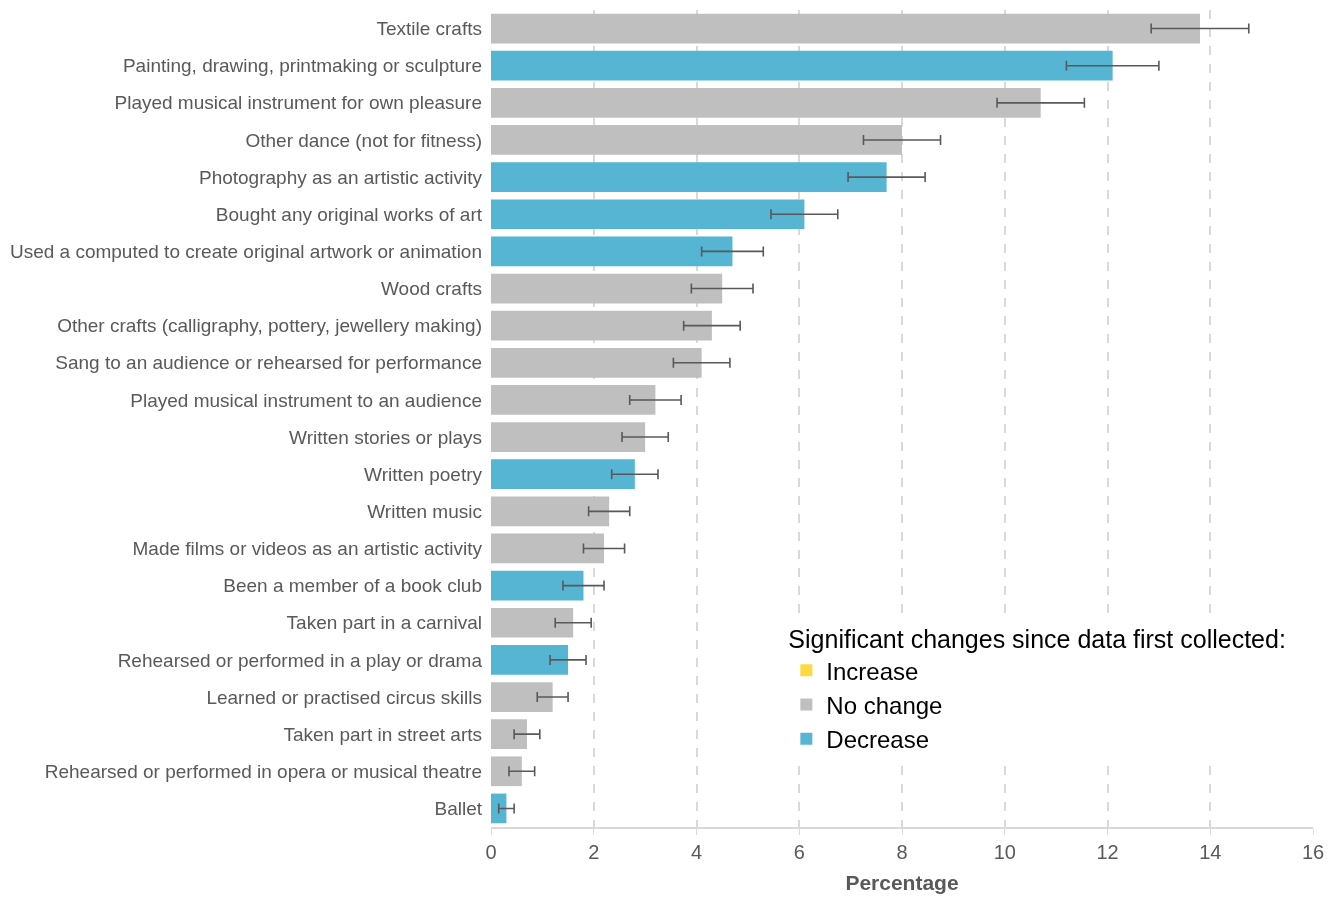 This screenshot has width=1338, height=902. Describe the element at coordinates (429, 29) in the screenshot. I see `y-tick-label: Textile crafts` at that location.